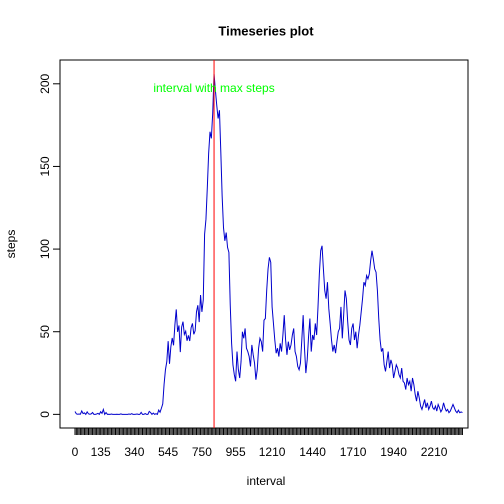  I want to click on x-tick-label: 750, so click(202, 452).